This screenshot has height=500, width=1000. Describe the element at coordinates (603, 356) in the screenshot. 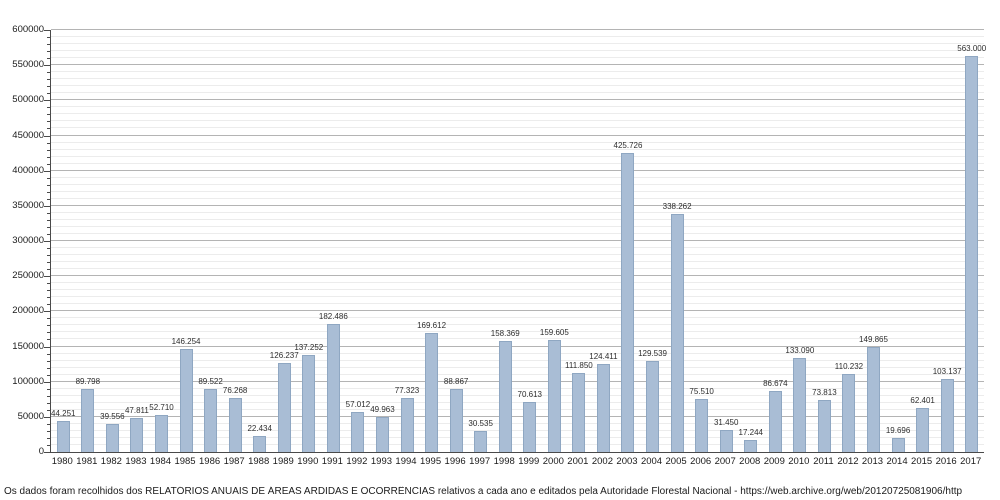

I see `bar-value-label: 124.411` at that location.